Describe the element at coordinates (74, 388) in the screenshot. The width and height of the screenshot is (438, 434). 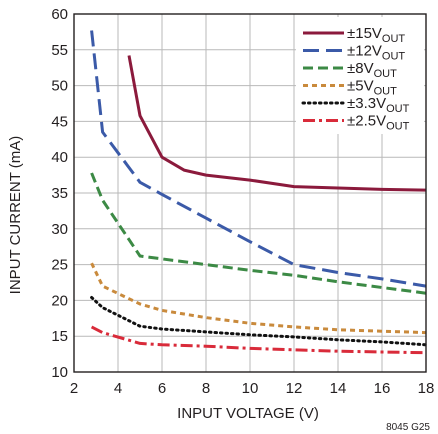
I see `x-tick-label: 2` at that location.